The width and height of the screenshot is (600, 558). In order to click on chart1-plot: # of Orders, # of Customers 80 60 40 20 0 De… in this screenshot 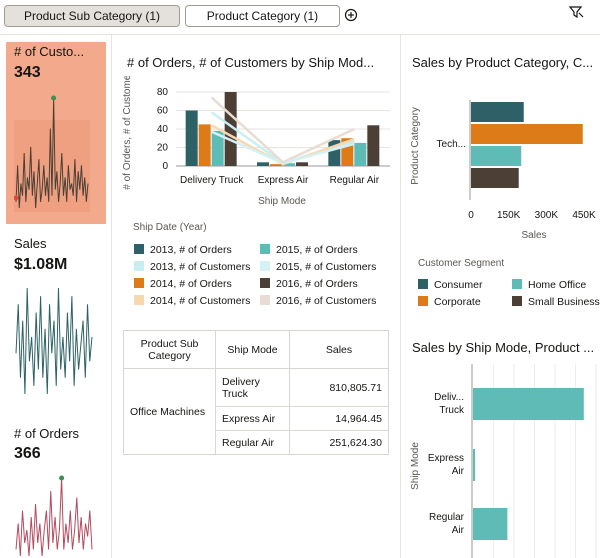, I will do `click(258, 145)`.